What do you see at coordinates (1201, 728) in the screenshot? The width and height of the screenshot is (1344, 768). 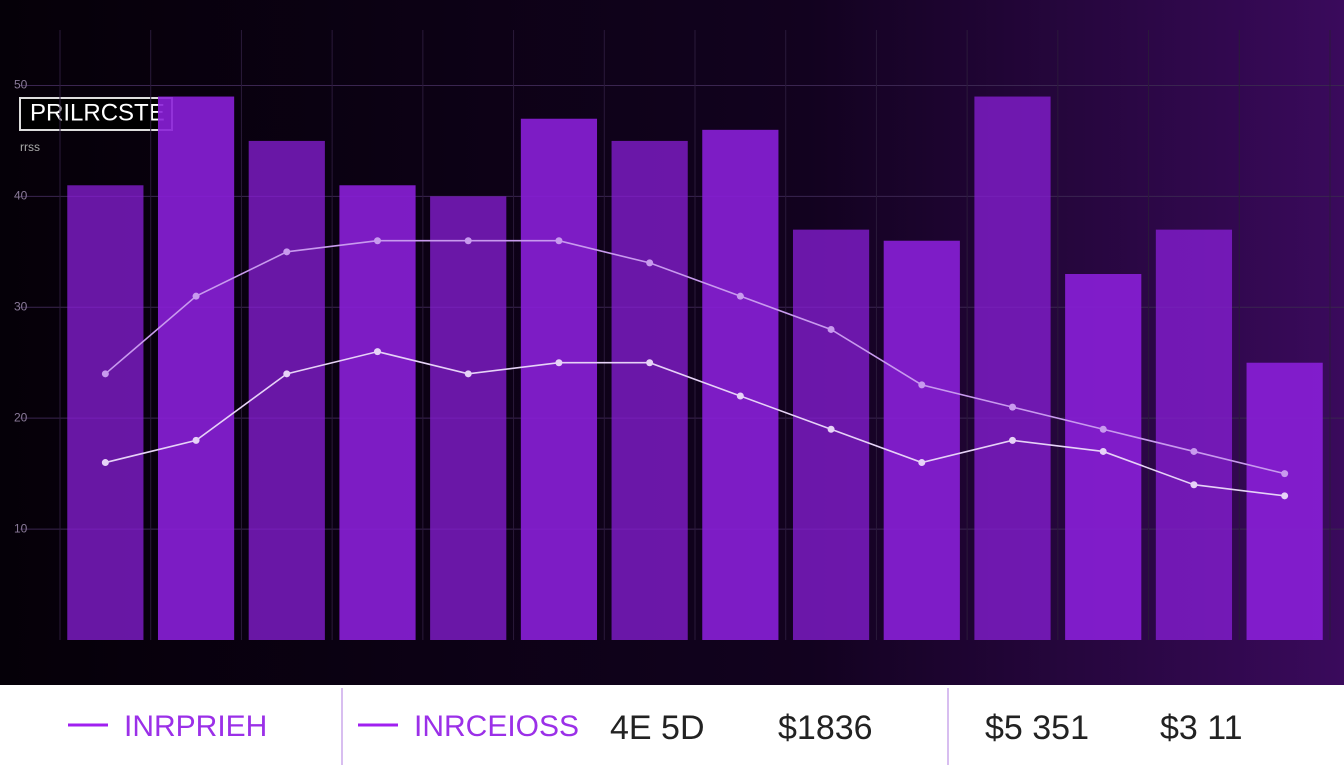 I see `summary-value: $3 11` at bounding box center [1201, 728].